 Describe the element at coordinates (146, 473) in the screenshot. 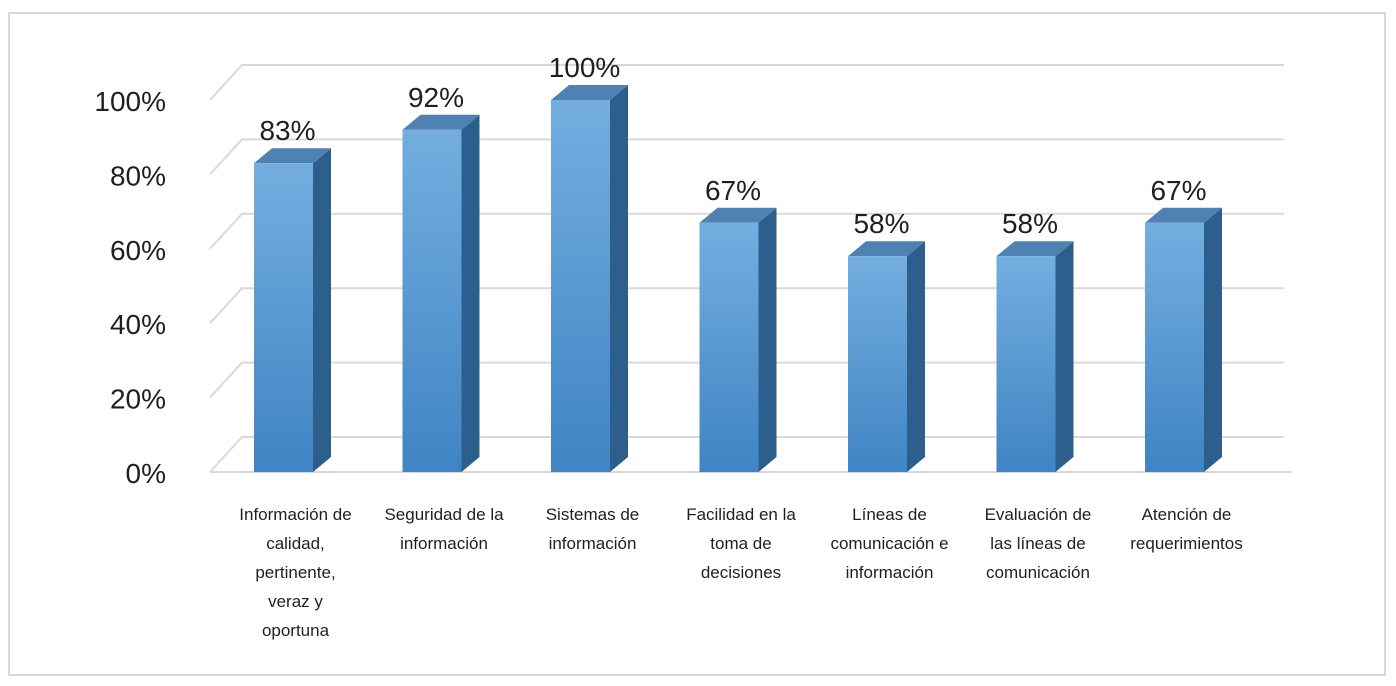

I see `y-tick-label: 0%` at that location.